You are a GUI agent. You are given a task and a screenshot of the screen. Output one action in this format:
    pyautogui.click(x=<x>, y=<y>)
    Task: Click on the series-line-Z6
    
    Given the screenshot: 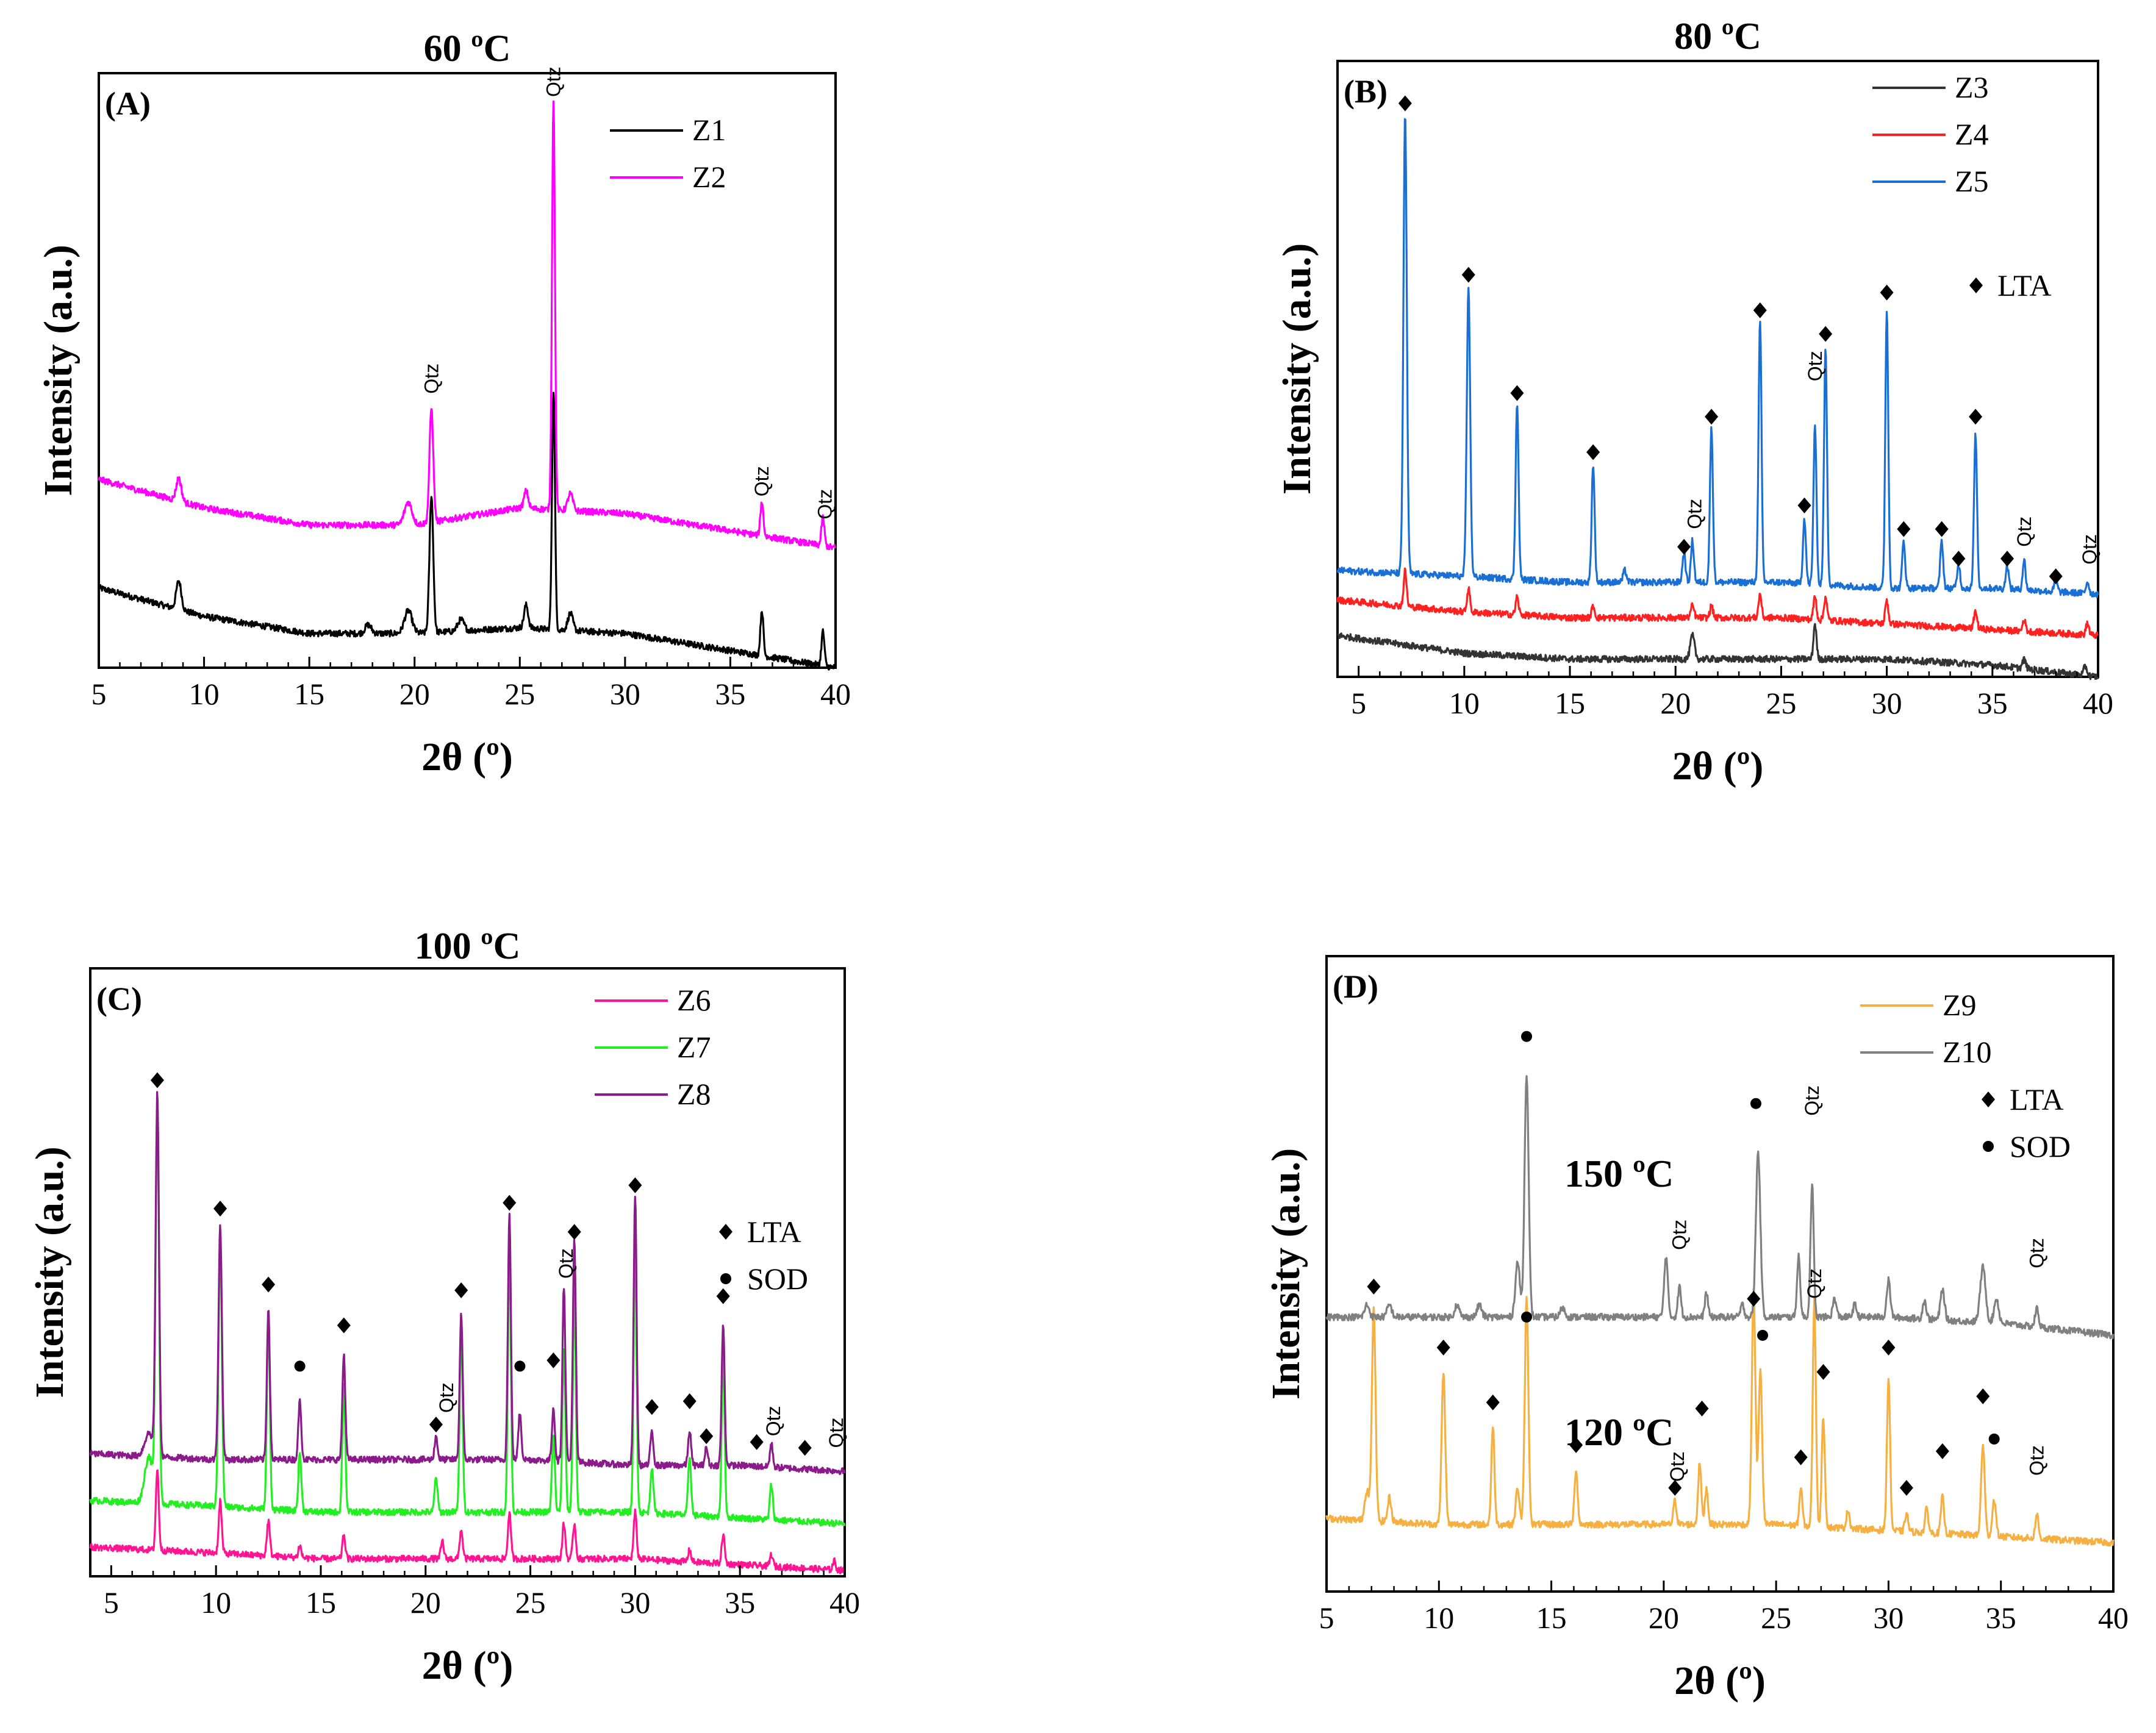 What is the action you would take?
    pyautogui.click(x=467, y=1521)
    